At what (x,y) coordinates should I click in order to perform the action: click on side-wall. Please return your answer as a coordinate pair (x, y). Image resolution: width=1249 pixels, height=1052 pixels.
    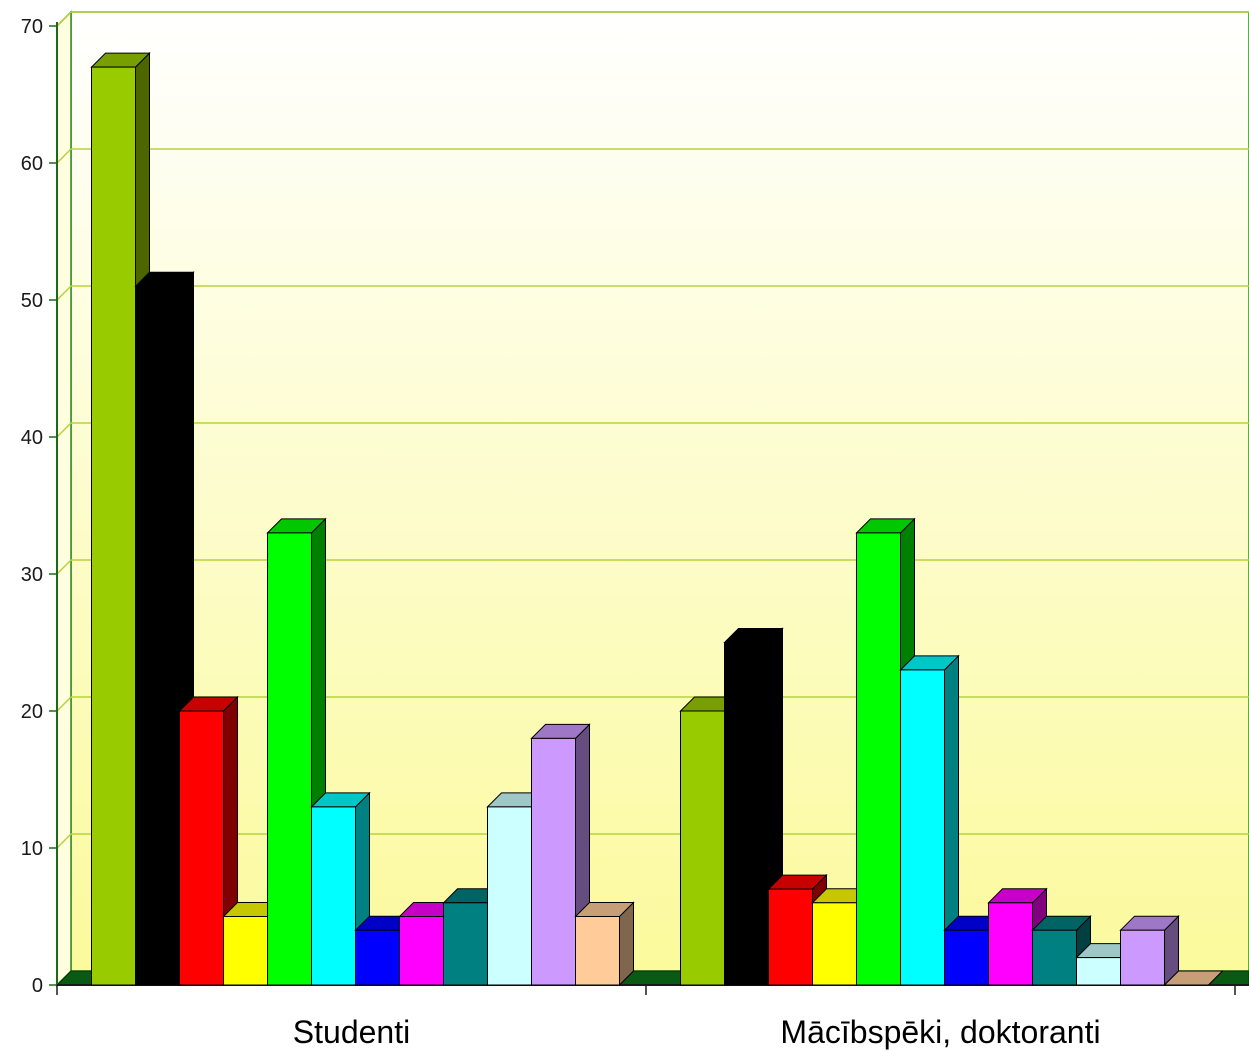
    Looking at the image, I should click on (64, 498).